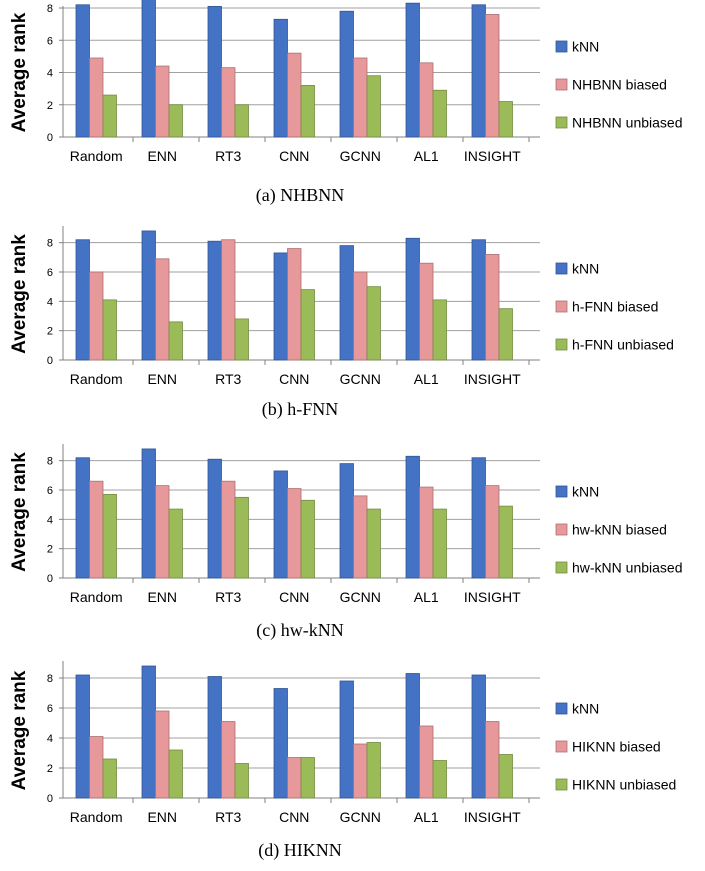 This screenshot has width=705, height=871. I want to click on caption-hw-knn-text: (c) hw-kNN, so click(300, 630).